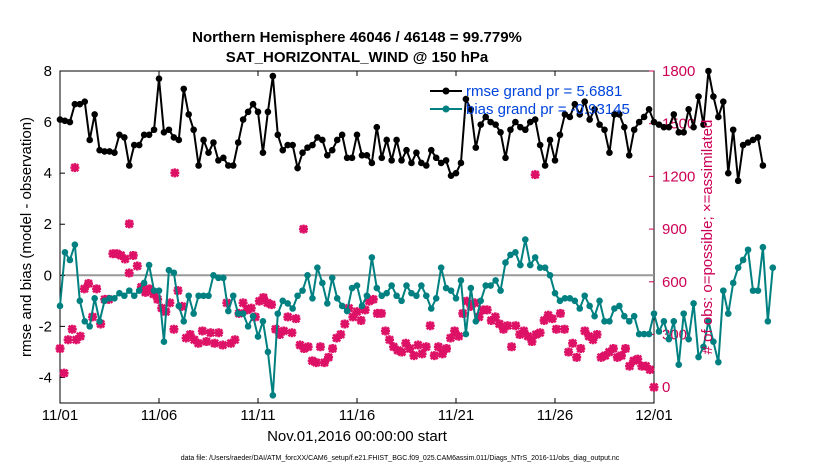 The width and height of the screenshot is (830, 470). What do you see at coordinates (60, 415) in the screenshot?
I see `x-tick-label: 11/01` at bounding box center [60, 415].